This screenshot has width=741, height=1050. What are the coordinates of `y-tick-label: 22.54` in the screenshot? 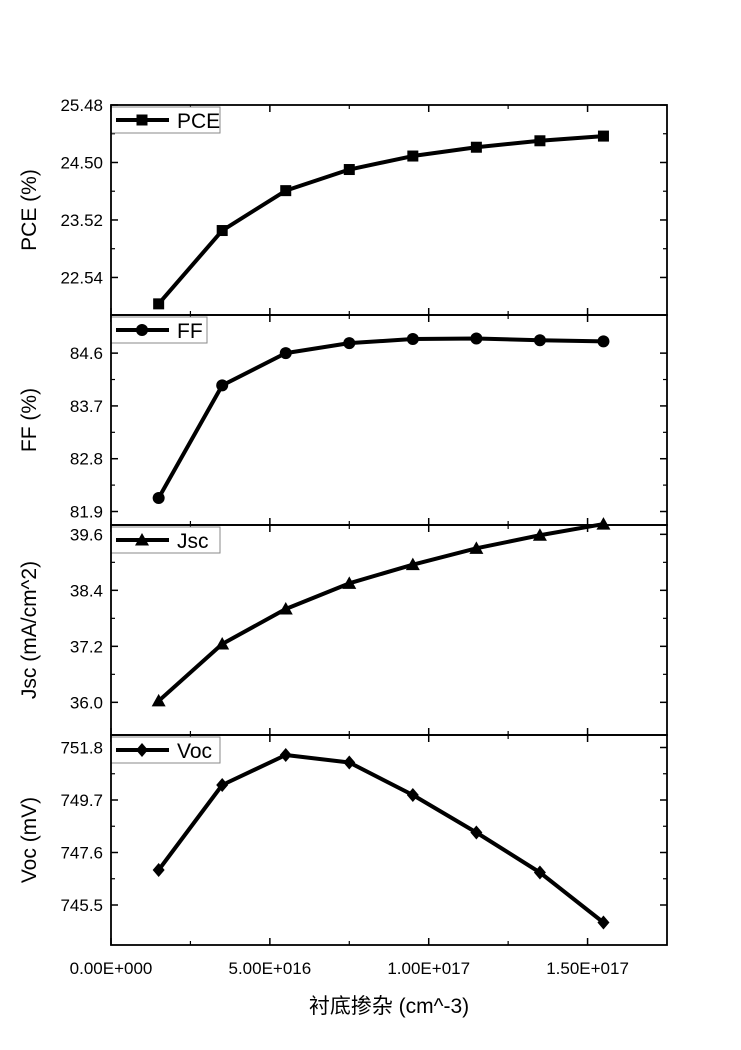 It's located at (81, 277).